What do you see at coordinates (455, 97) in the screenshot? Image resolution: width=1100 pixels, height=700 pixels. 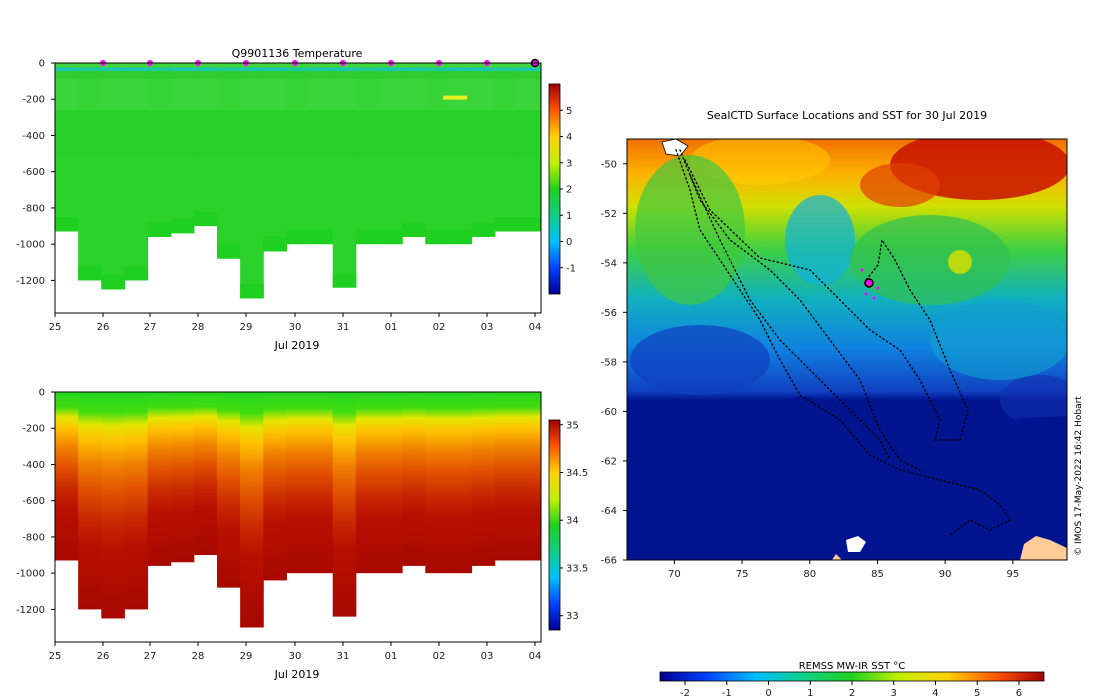 I see `temperature-warm-streak` at bounding box center [455, 97].